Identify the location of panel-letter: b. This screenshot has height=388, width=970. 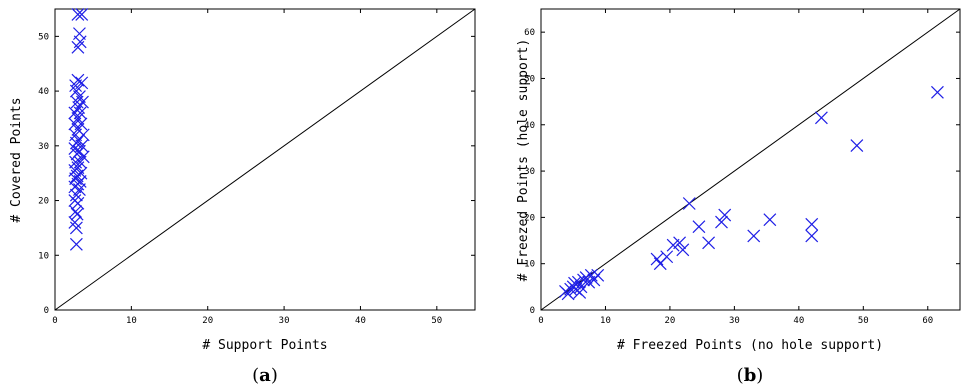
(750, 375).